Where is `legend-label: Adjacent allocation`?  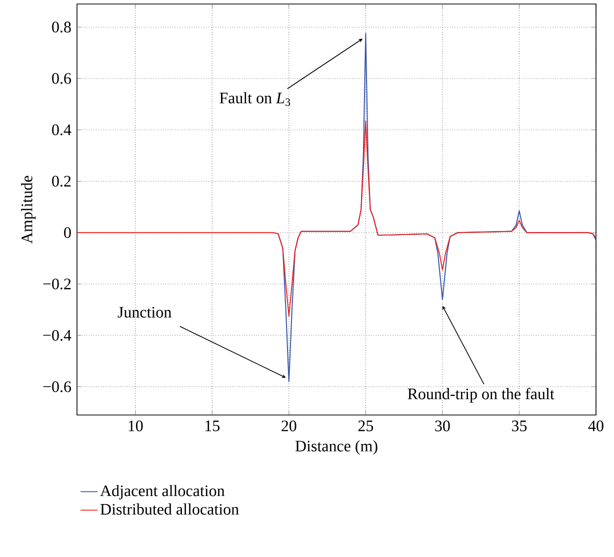 legend-label: Adjacent allocation is located at coordinates (162, 492).